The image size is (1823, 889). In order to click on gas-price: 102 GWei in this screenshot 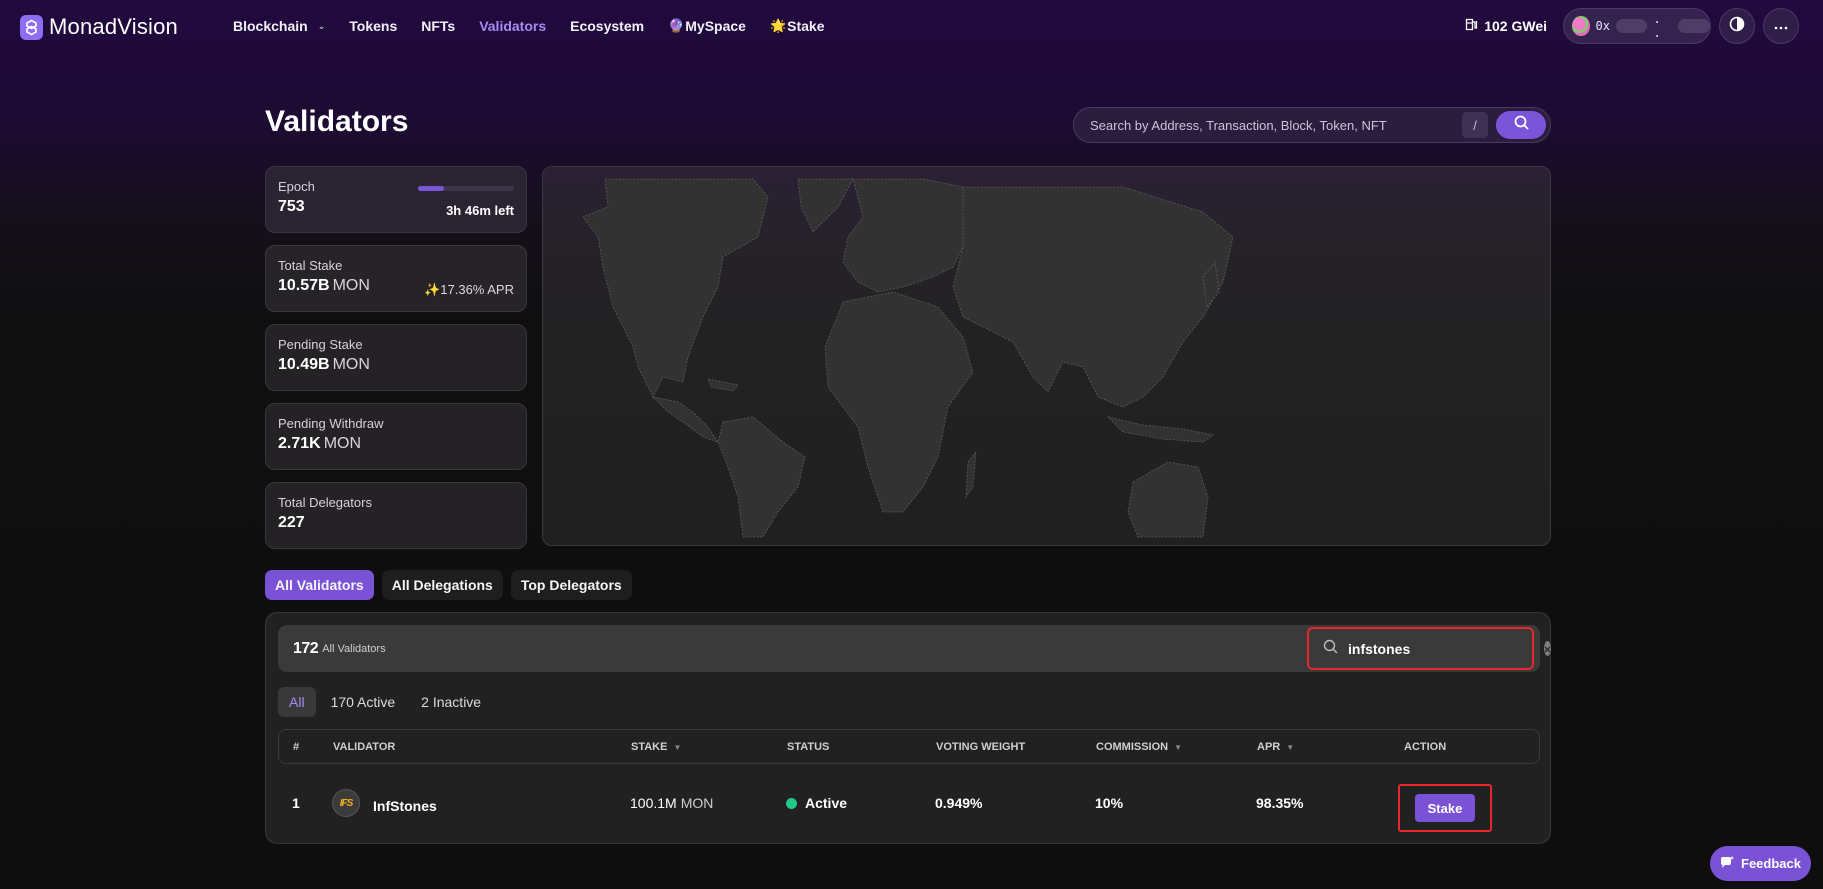, I will do `click(1506, 26)`.